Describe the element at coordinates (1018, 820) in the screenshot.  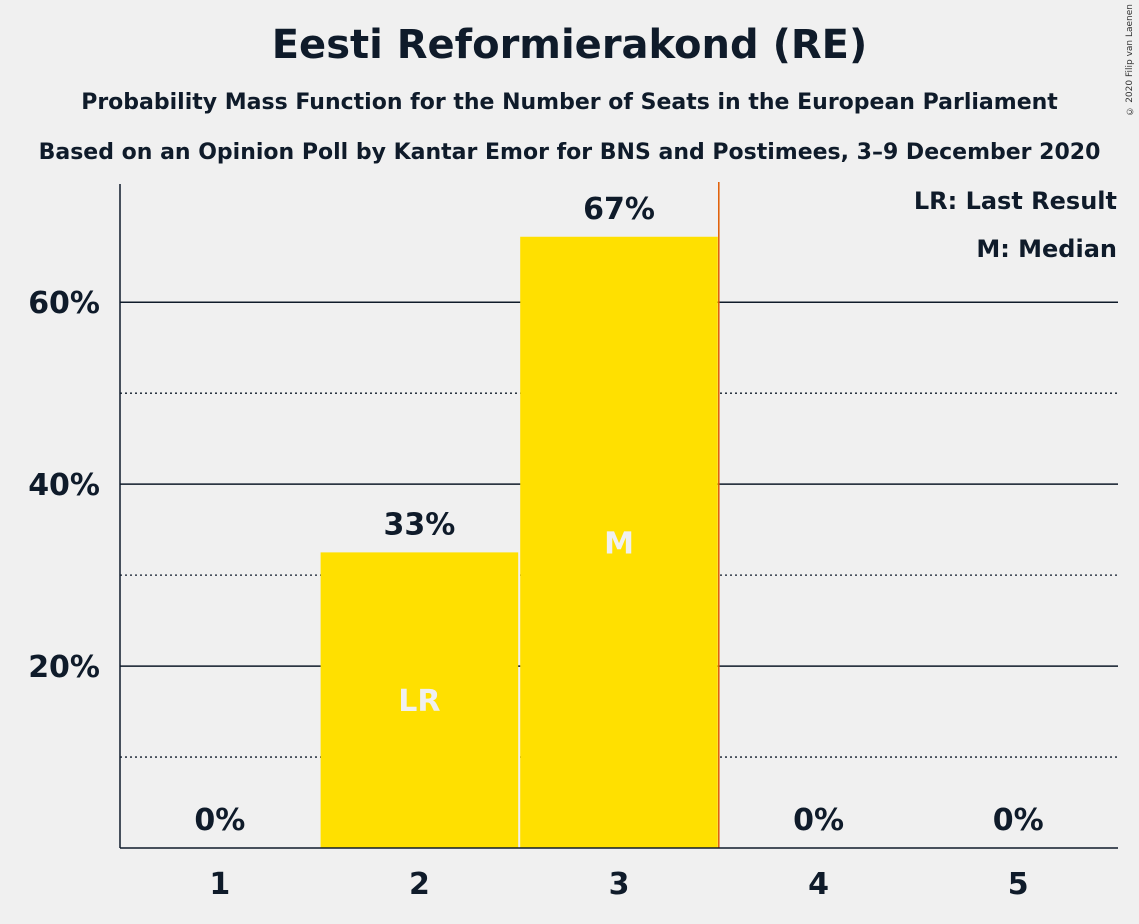
I see `data-label-5: 0%` at that location.